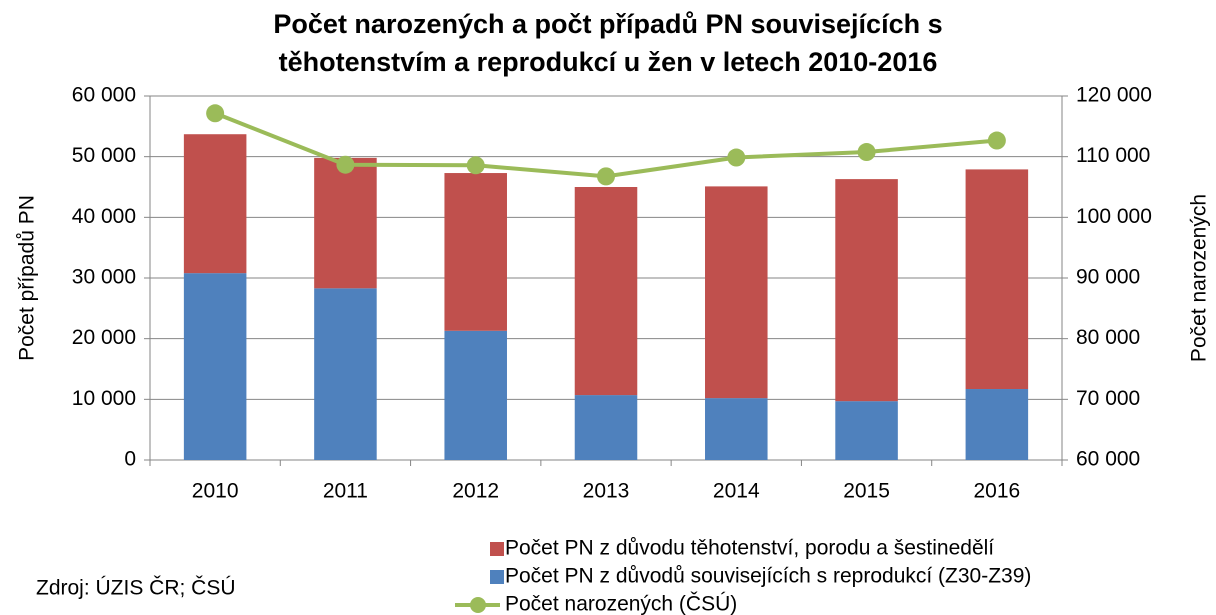  What do you see at coordinates (104, 216) in the screenshot?
I see `y-tick-label: 40 000` at bounding box center [104, 216].